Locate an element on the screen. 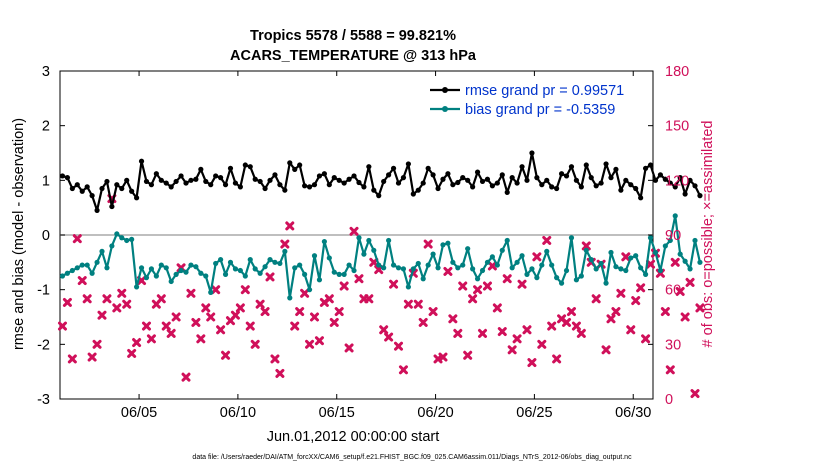 This screenshot has width=830, height=470. x-tick-label: 06/15 is located at coordinates (337, 413).